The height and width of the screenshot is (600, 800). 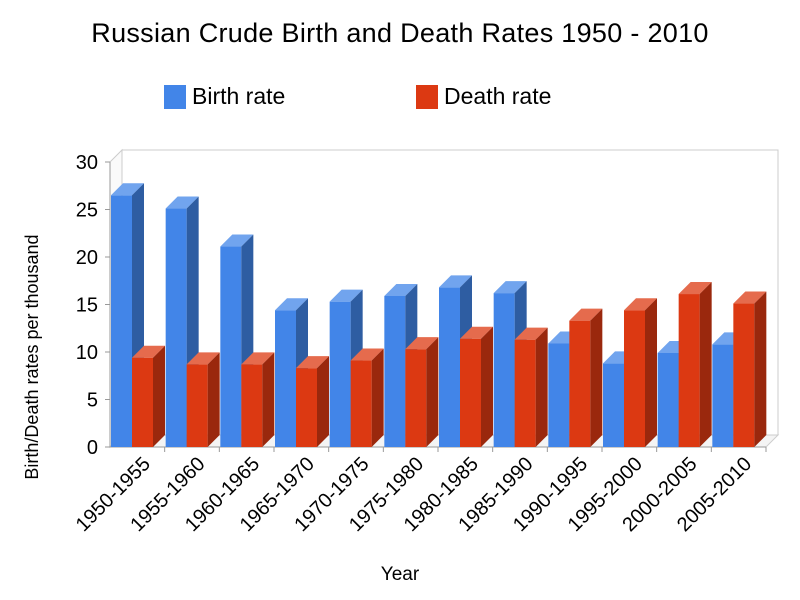 I want to click on legend-swatch-birth-rate, so click(x=175, y=96).